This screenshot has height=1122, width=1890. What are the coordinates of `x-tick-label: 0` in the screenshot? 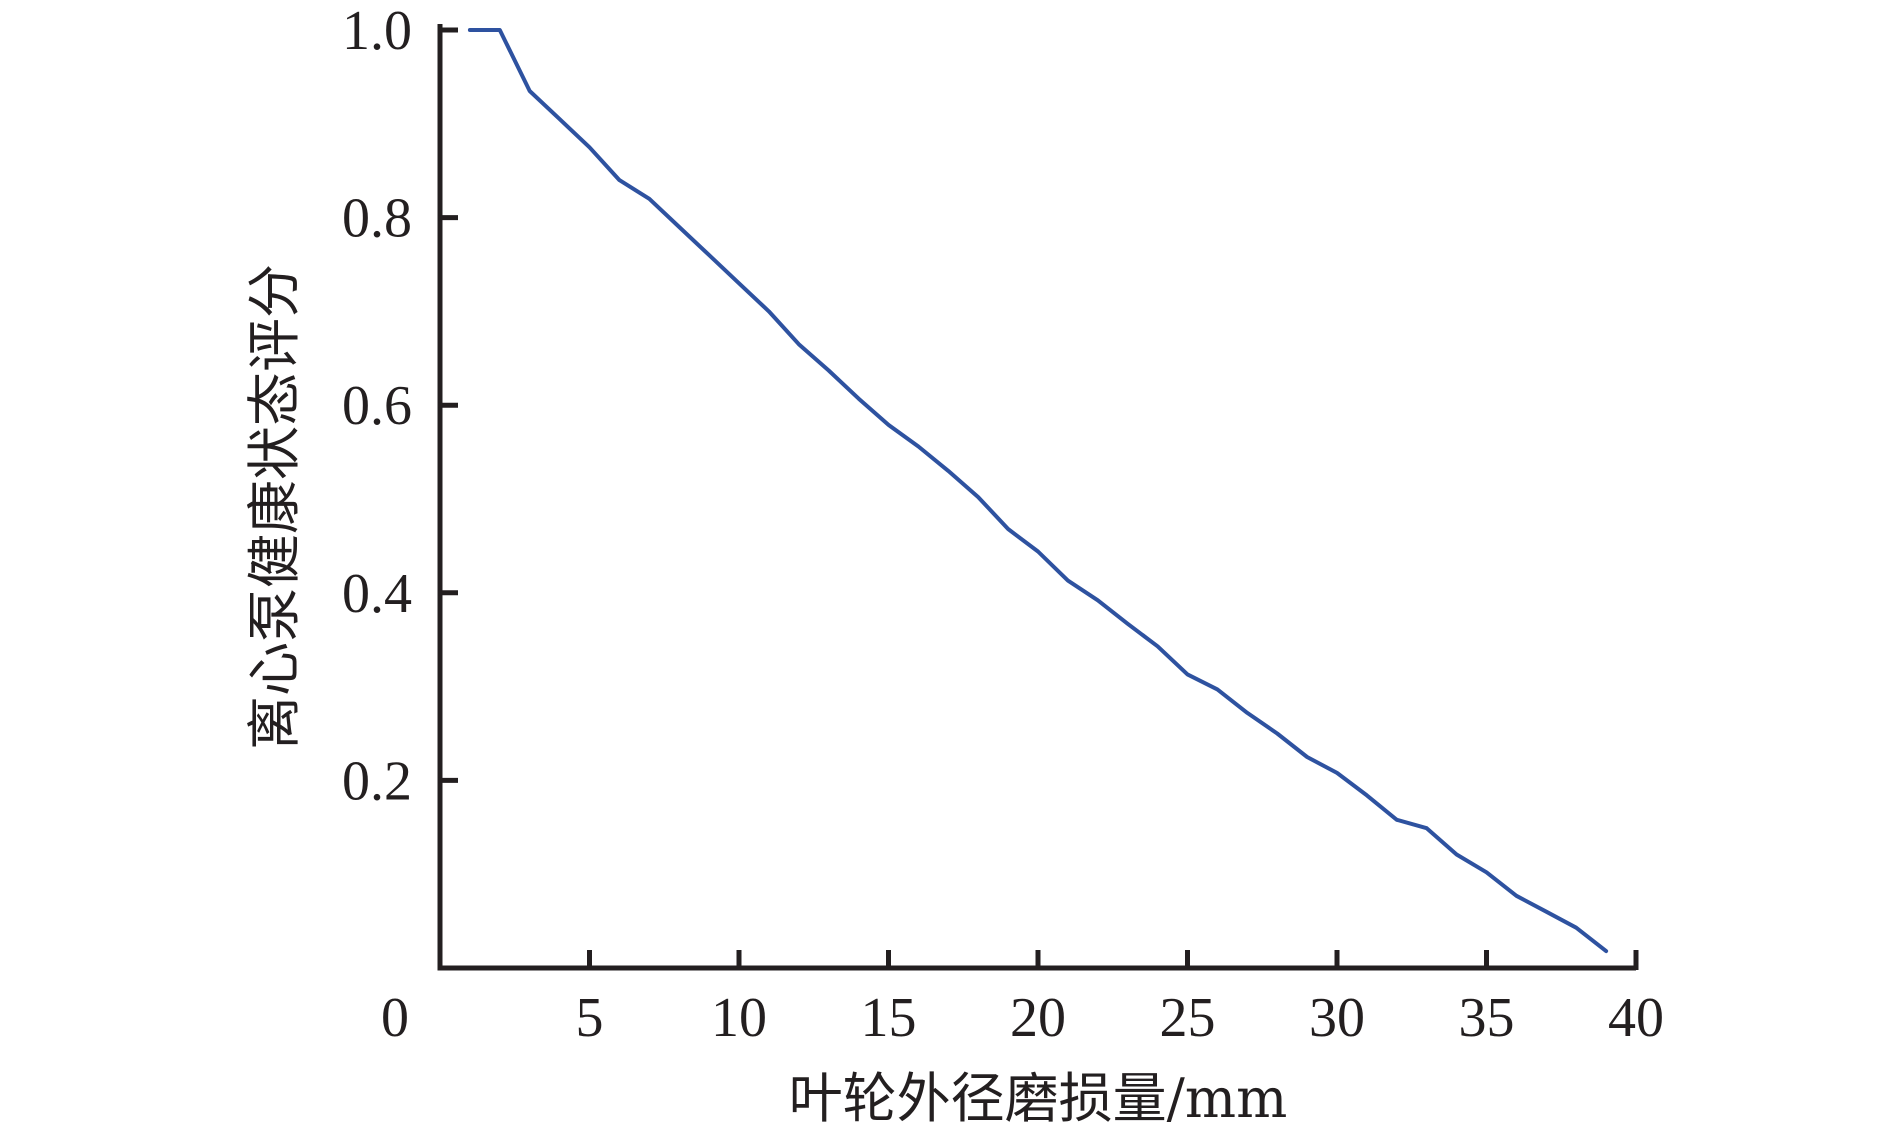 It's located at (395, 1018).